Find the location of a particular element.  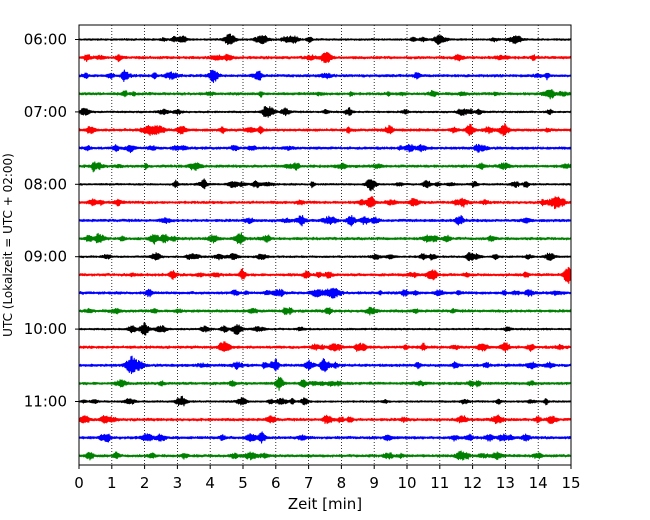

x-tick-label: 8 is located at coordinates (342, 483).